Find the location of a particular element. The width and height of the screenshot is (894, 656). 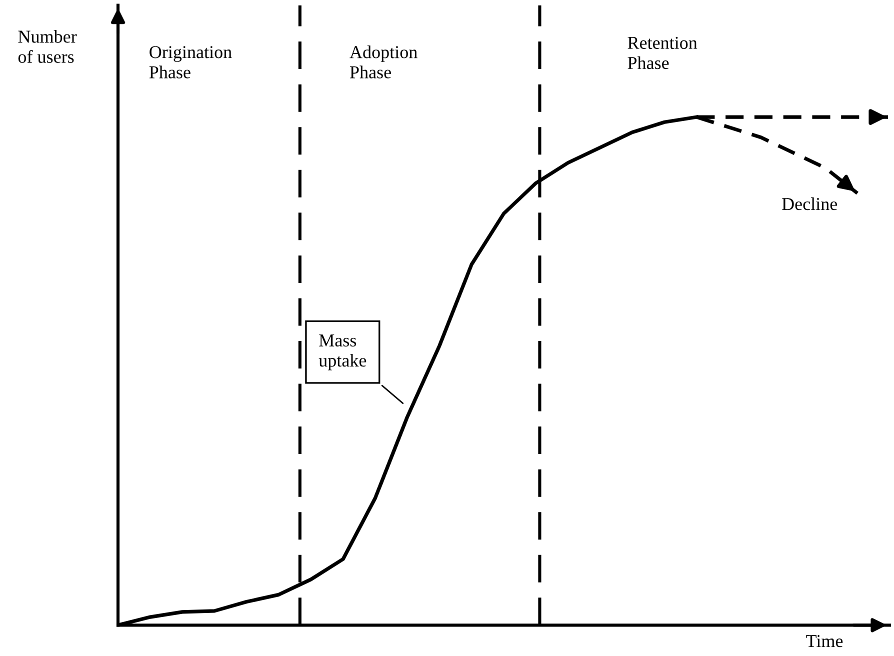

annotation: Decline is located at coordinates (810, 203).